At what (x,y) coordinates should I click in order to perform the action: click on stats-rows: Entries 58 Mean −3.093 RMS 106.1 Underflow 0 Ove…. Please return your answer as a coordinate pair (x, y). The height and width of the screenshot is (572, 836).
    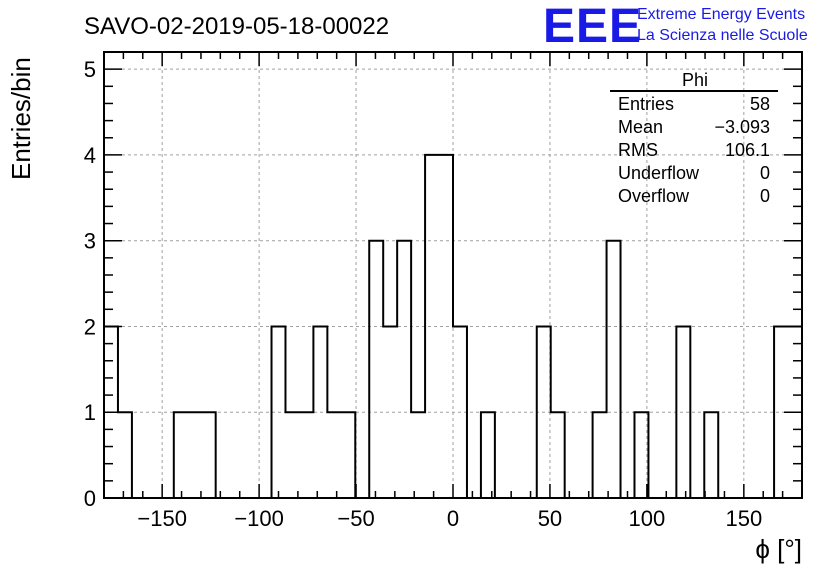
    Looking at the image, I should click on (694, 150).